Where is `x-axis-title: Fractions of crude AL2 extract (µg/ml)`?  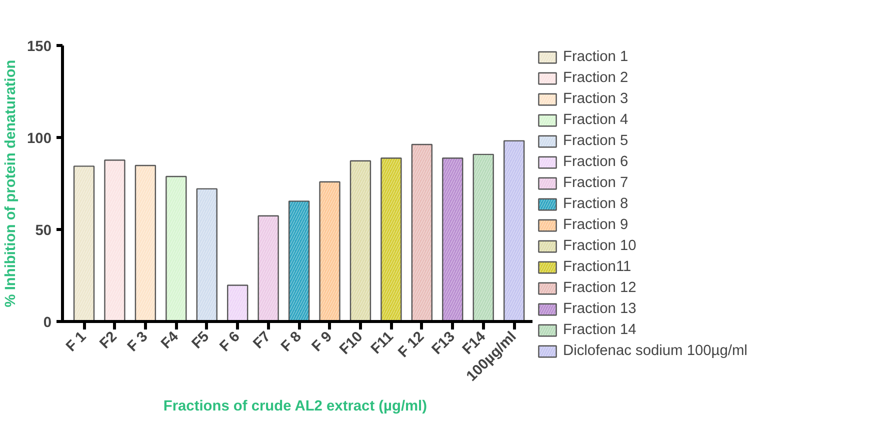
x-axis-title: Fractions of crude AL2 extract (µg/ml) is located at coordinates (295, 406).